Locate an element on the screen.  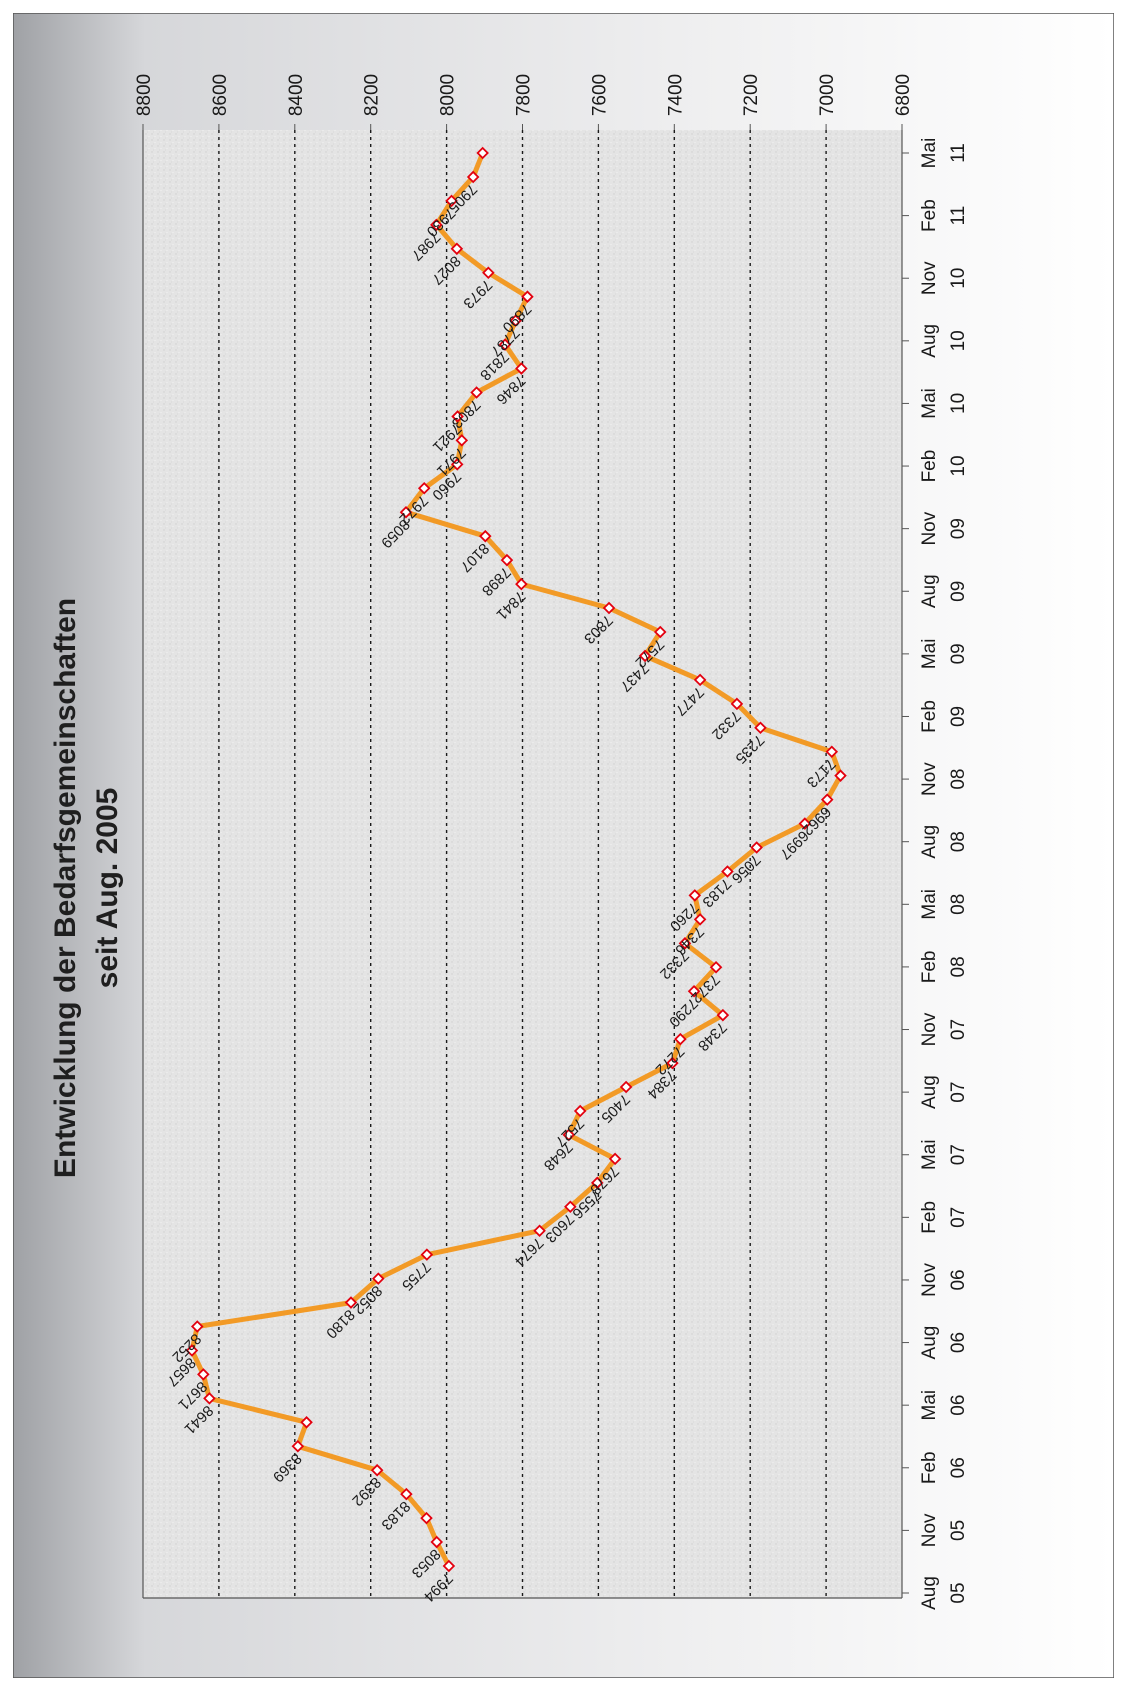
x-tick-label: Aug 09 is located at coordinates (944, 591).